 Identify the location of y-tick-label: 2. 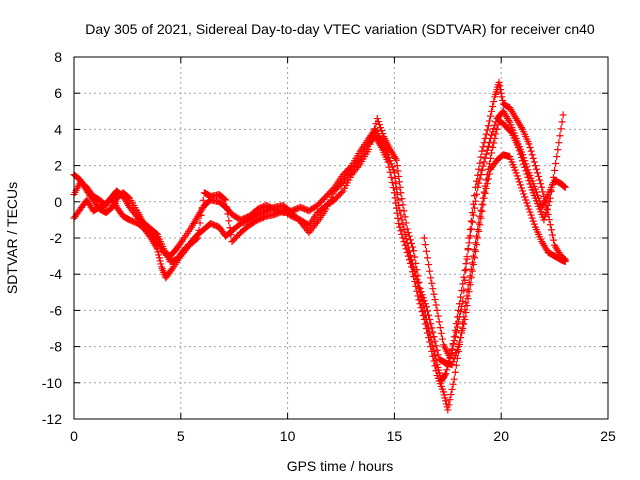
(58, 166).